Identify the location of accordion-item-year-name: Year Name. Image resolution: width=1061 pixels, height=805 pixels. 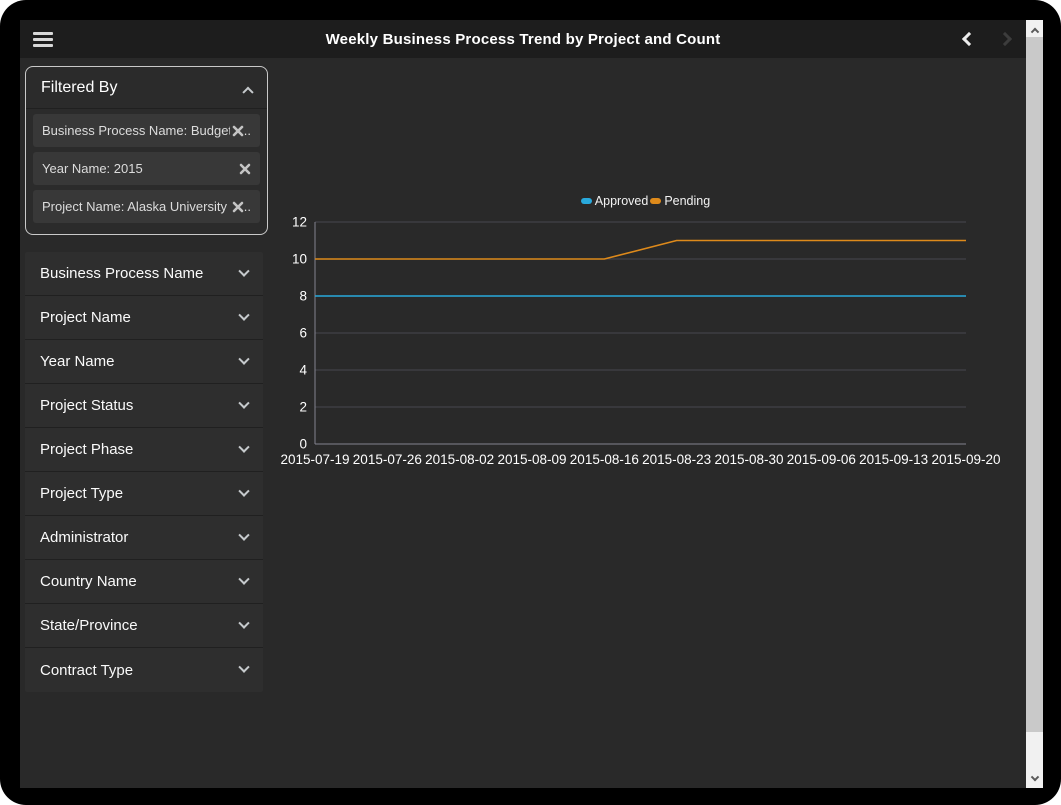
(144, 362).